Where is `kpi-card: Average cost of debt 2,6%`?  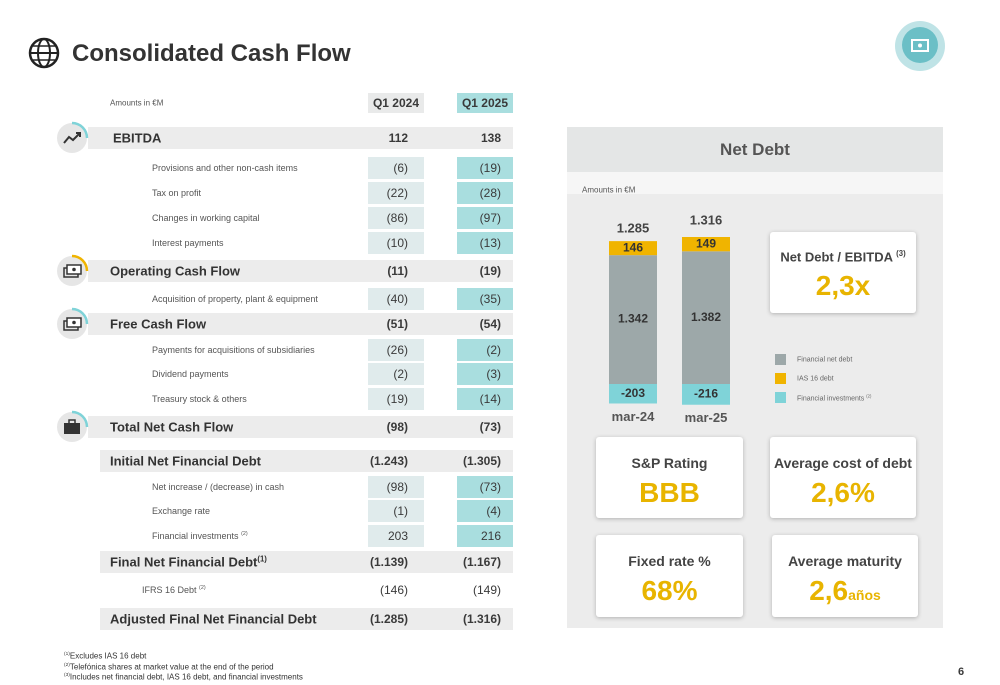
kpi-card: Average cost of debt 2,6% is located at coordinates (843, 477).